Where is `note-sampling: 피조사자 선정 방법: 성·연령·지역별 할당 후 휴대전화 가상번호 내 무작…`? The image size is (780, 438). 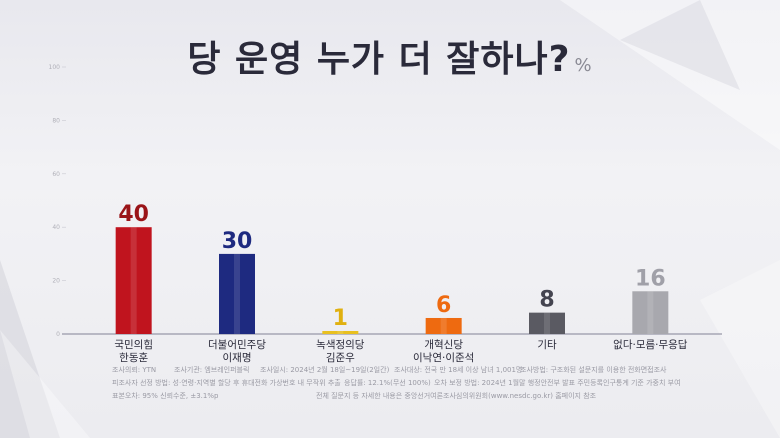
note-sampling: 피조사자 선정 방법: 성·연령·지역별 할당 후 휴대전화 가상번호 내 무작… is located at coordinates (226, 383).